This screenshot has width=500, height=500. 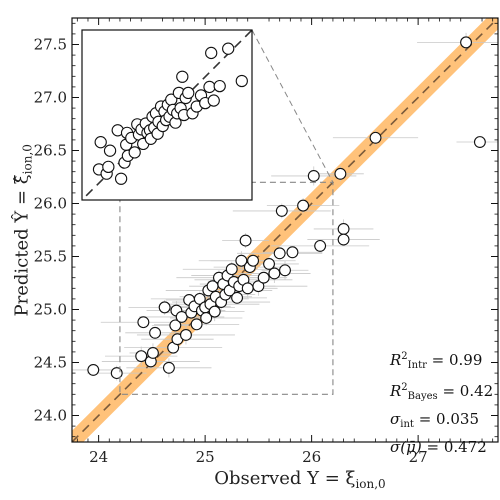 What do you see at coordinates (404, 387) in the screenshot?
I see `stat-r2-bayes-exponent: 2` at bounding box center [404, 387].